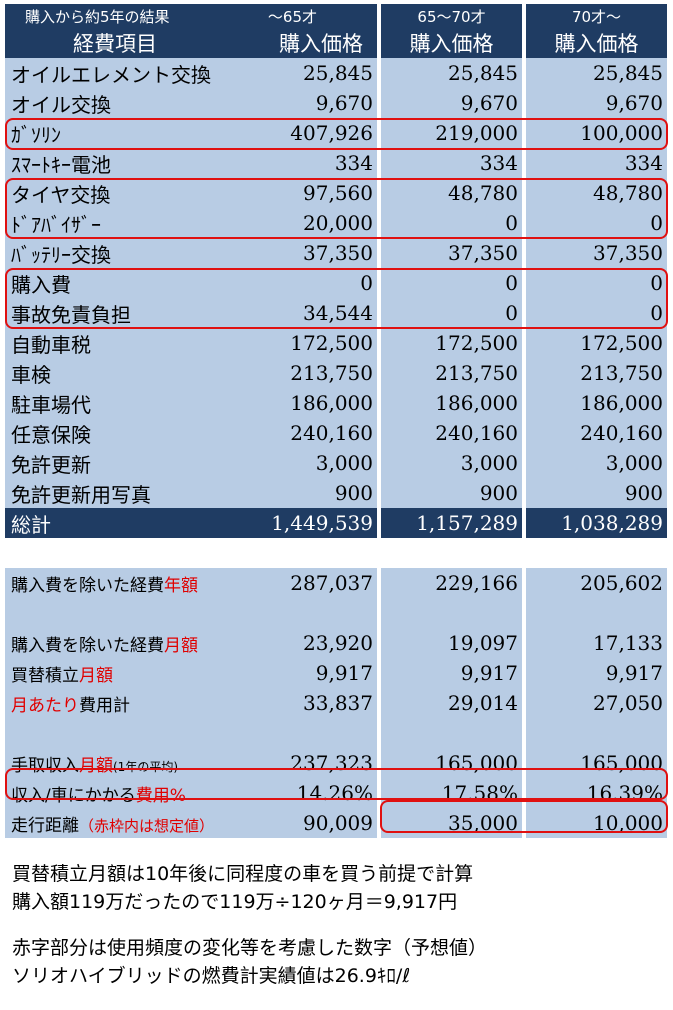 The height and width of the screenshot is (1010, 673). Describe the element at coordinates (331, 343) in the screenshot. I see `row-value-1: 172,500` at that location.